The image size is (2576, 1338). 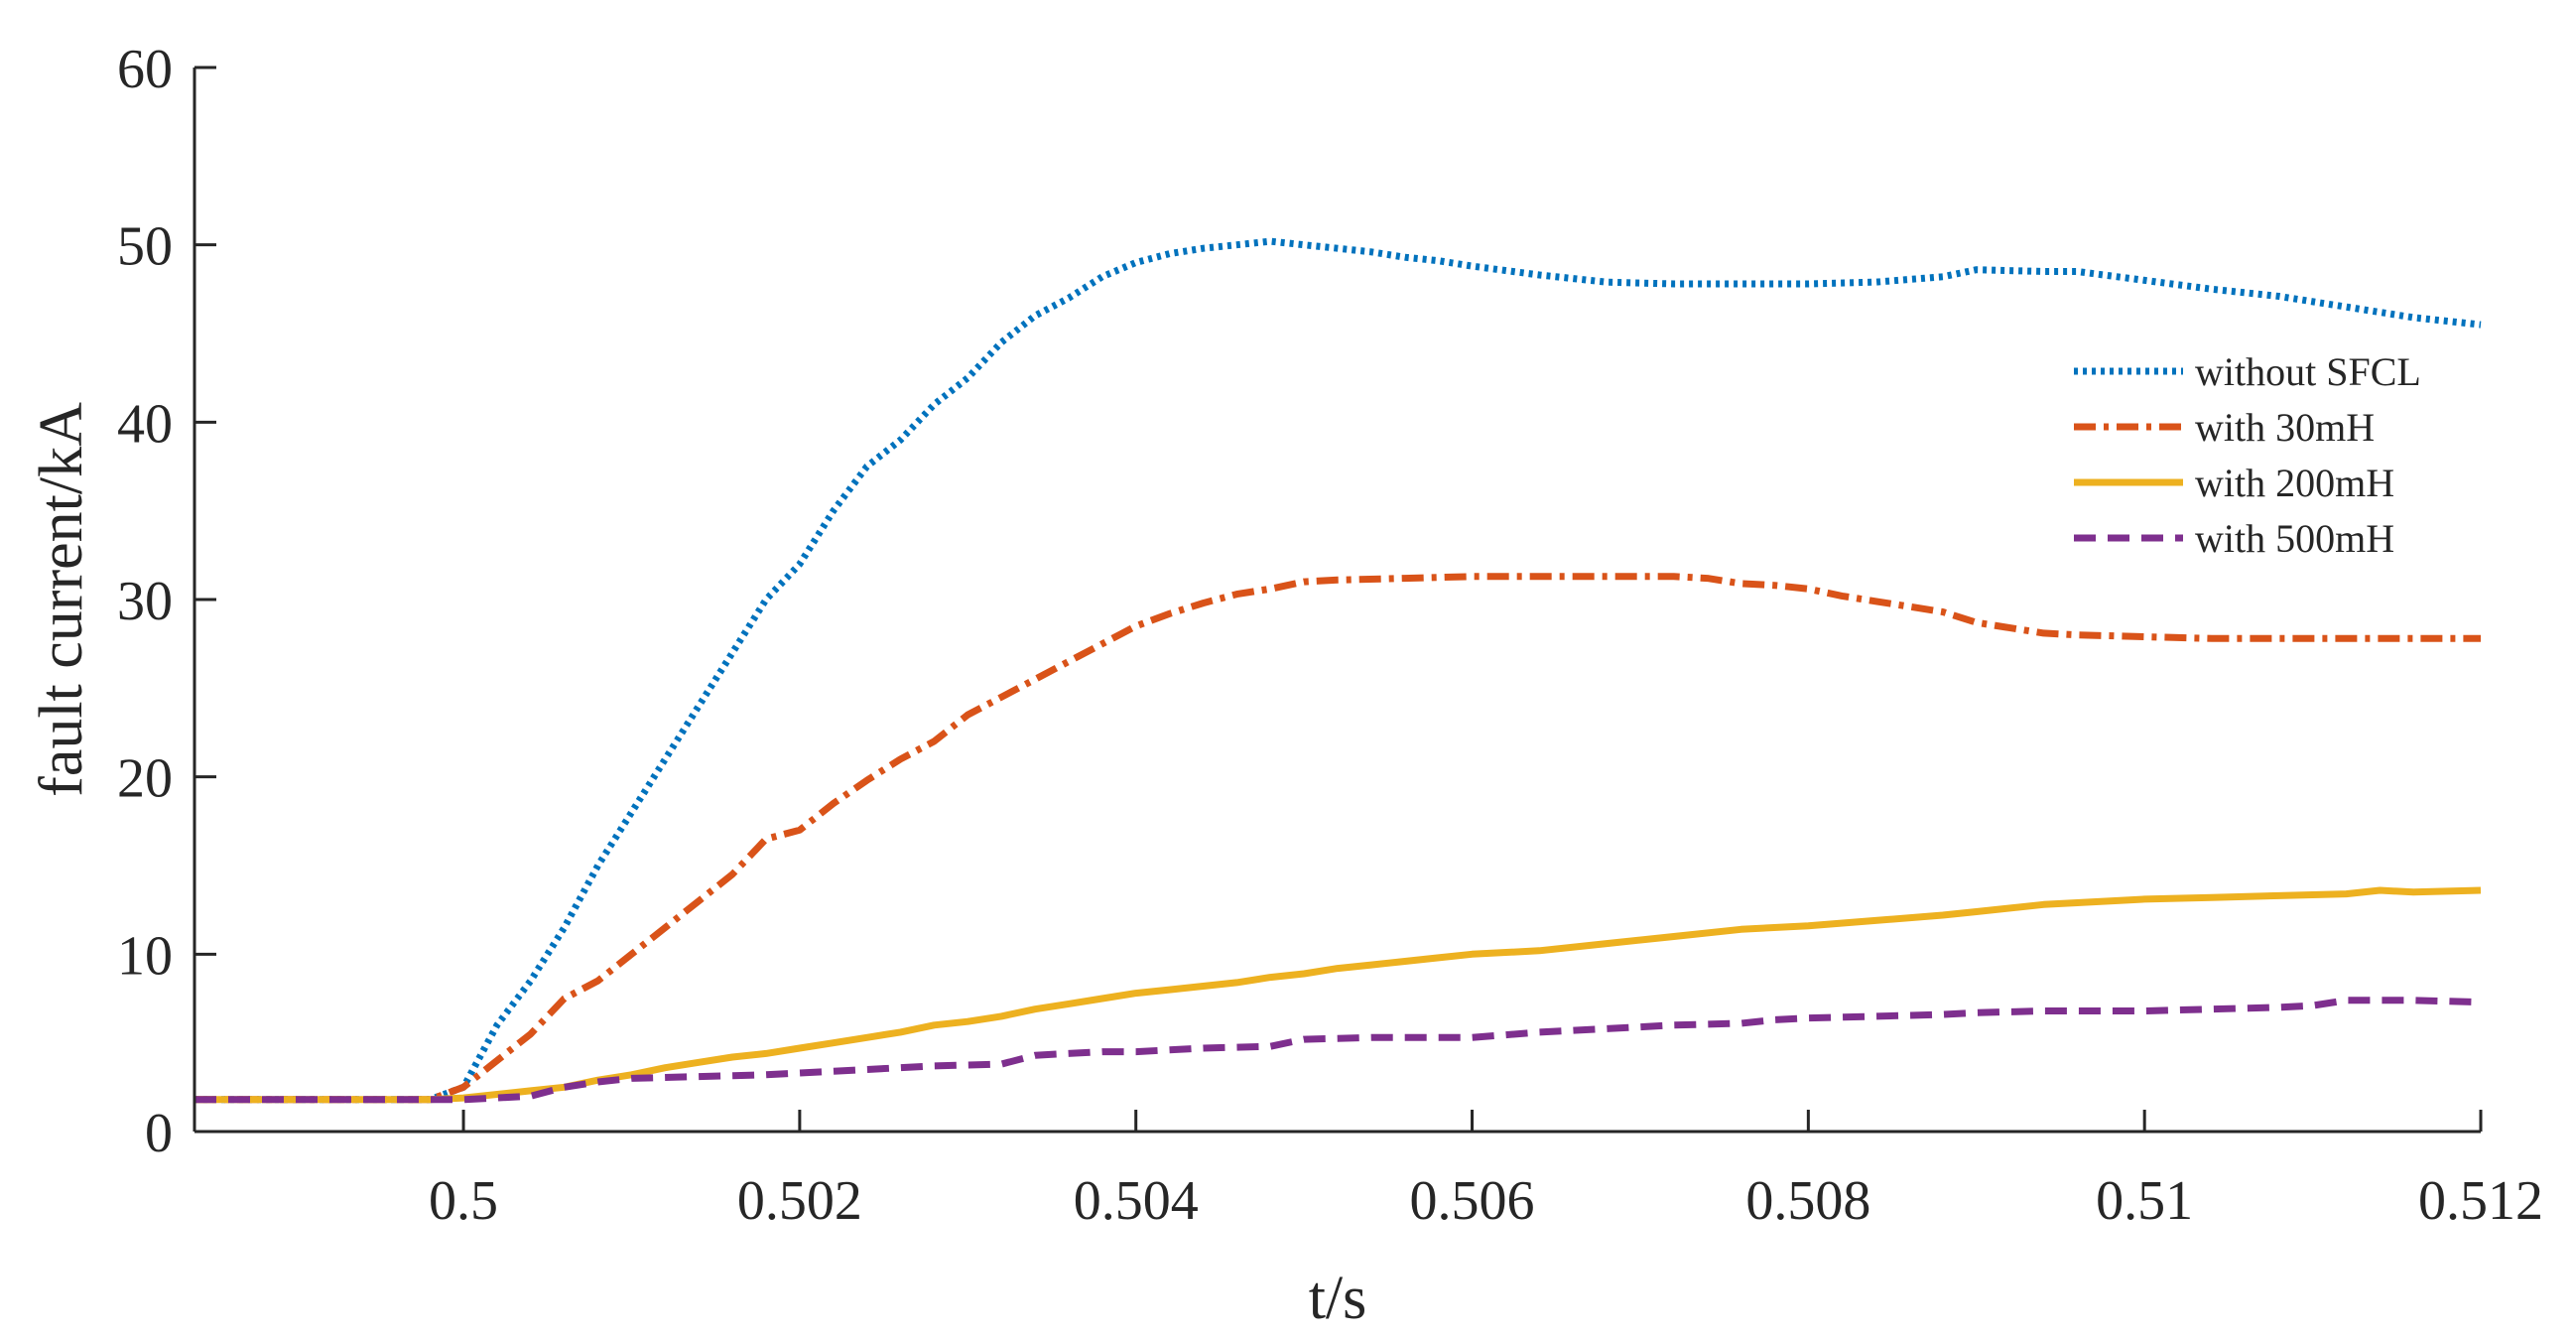 What do you see at coordinates (464, 1201) in the screenshot?
I see `x-tick-label: 0.5` at bounding box center [464, 1201].